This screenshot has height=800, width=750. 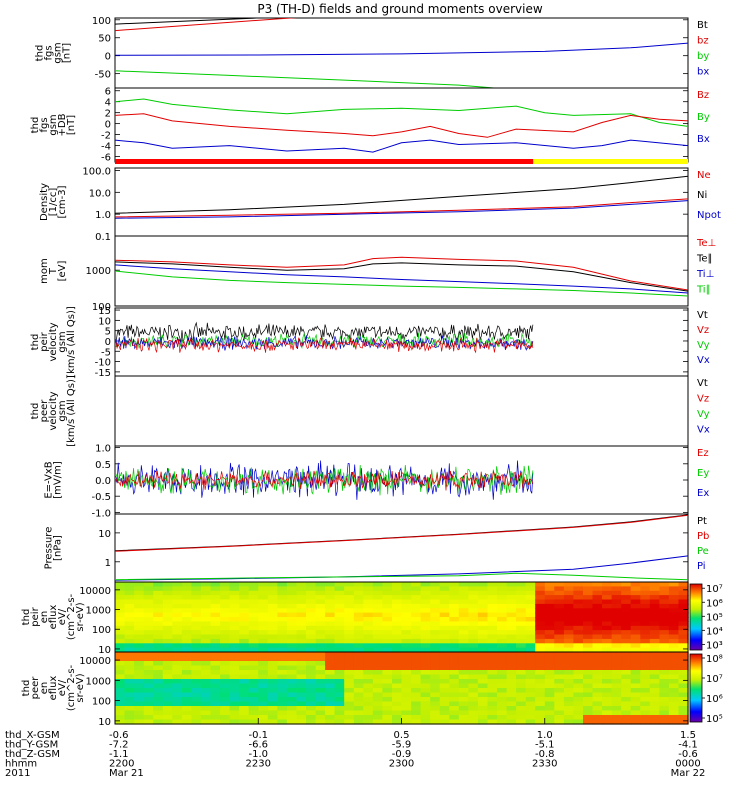 What do you see at coordinates (702, 25) in the screenshot?
I see `legend-Bt: Bt` at bounding box center [702, 25].